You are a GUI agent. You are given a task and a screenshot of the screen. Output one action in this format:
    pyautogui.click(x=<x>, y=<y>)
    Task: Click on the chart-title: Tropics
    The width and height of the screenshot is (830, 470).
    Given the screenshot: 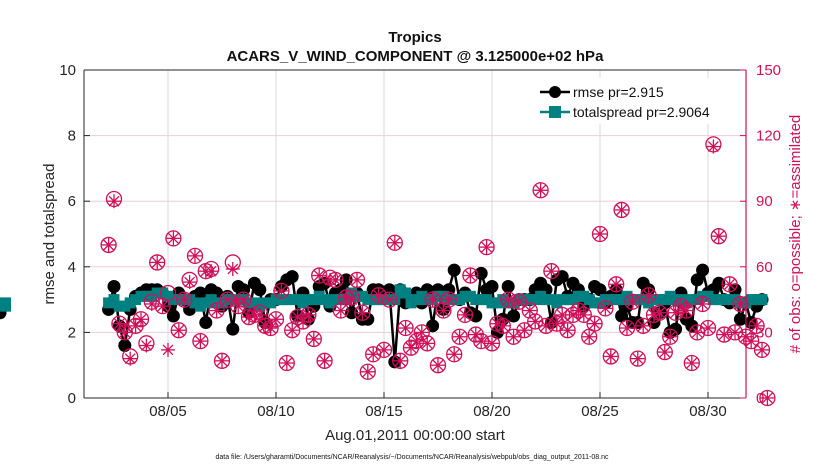 What is the action you would take?
    pyautogui.click(x=414, y=37)
    